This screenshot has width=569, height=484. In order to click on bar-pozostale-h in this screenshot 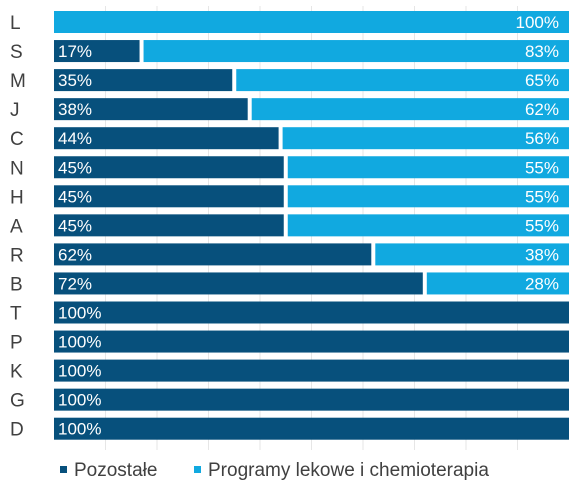, I will do `click(169, 196)`.